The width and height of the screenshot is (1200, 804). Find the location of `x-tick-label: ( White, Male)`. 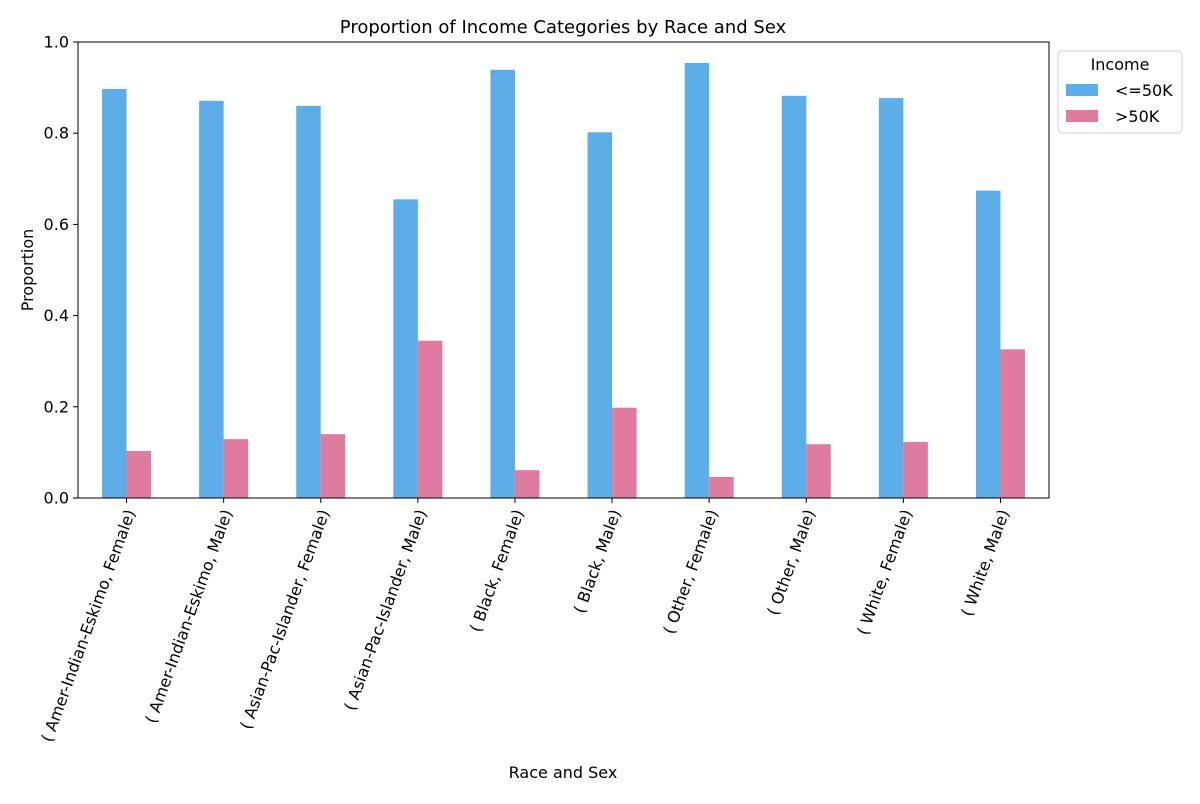

x-tick-label: ( White, Male) is located at coordinates (985, 563).